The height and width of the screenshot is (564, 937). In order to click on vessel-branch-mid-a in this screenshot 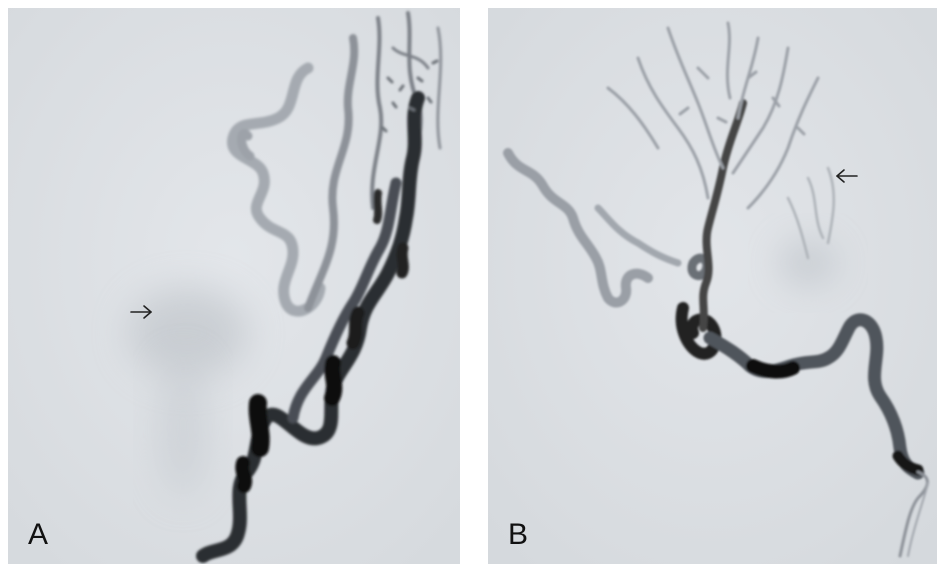, I will do `click(331, 173)`.